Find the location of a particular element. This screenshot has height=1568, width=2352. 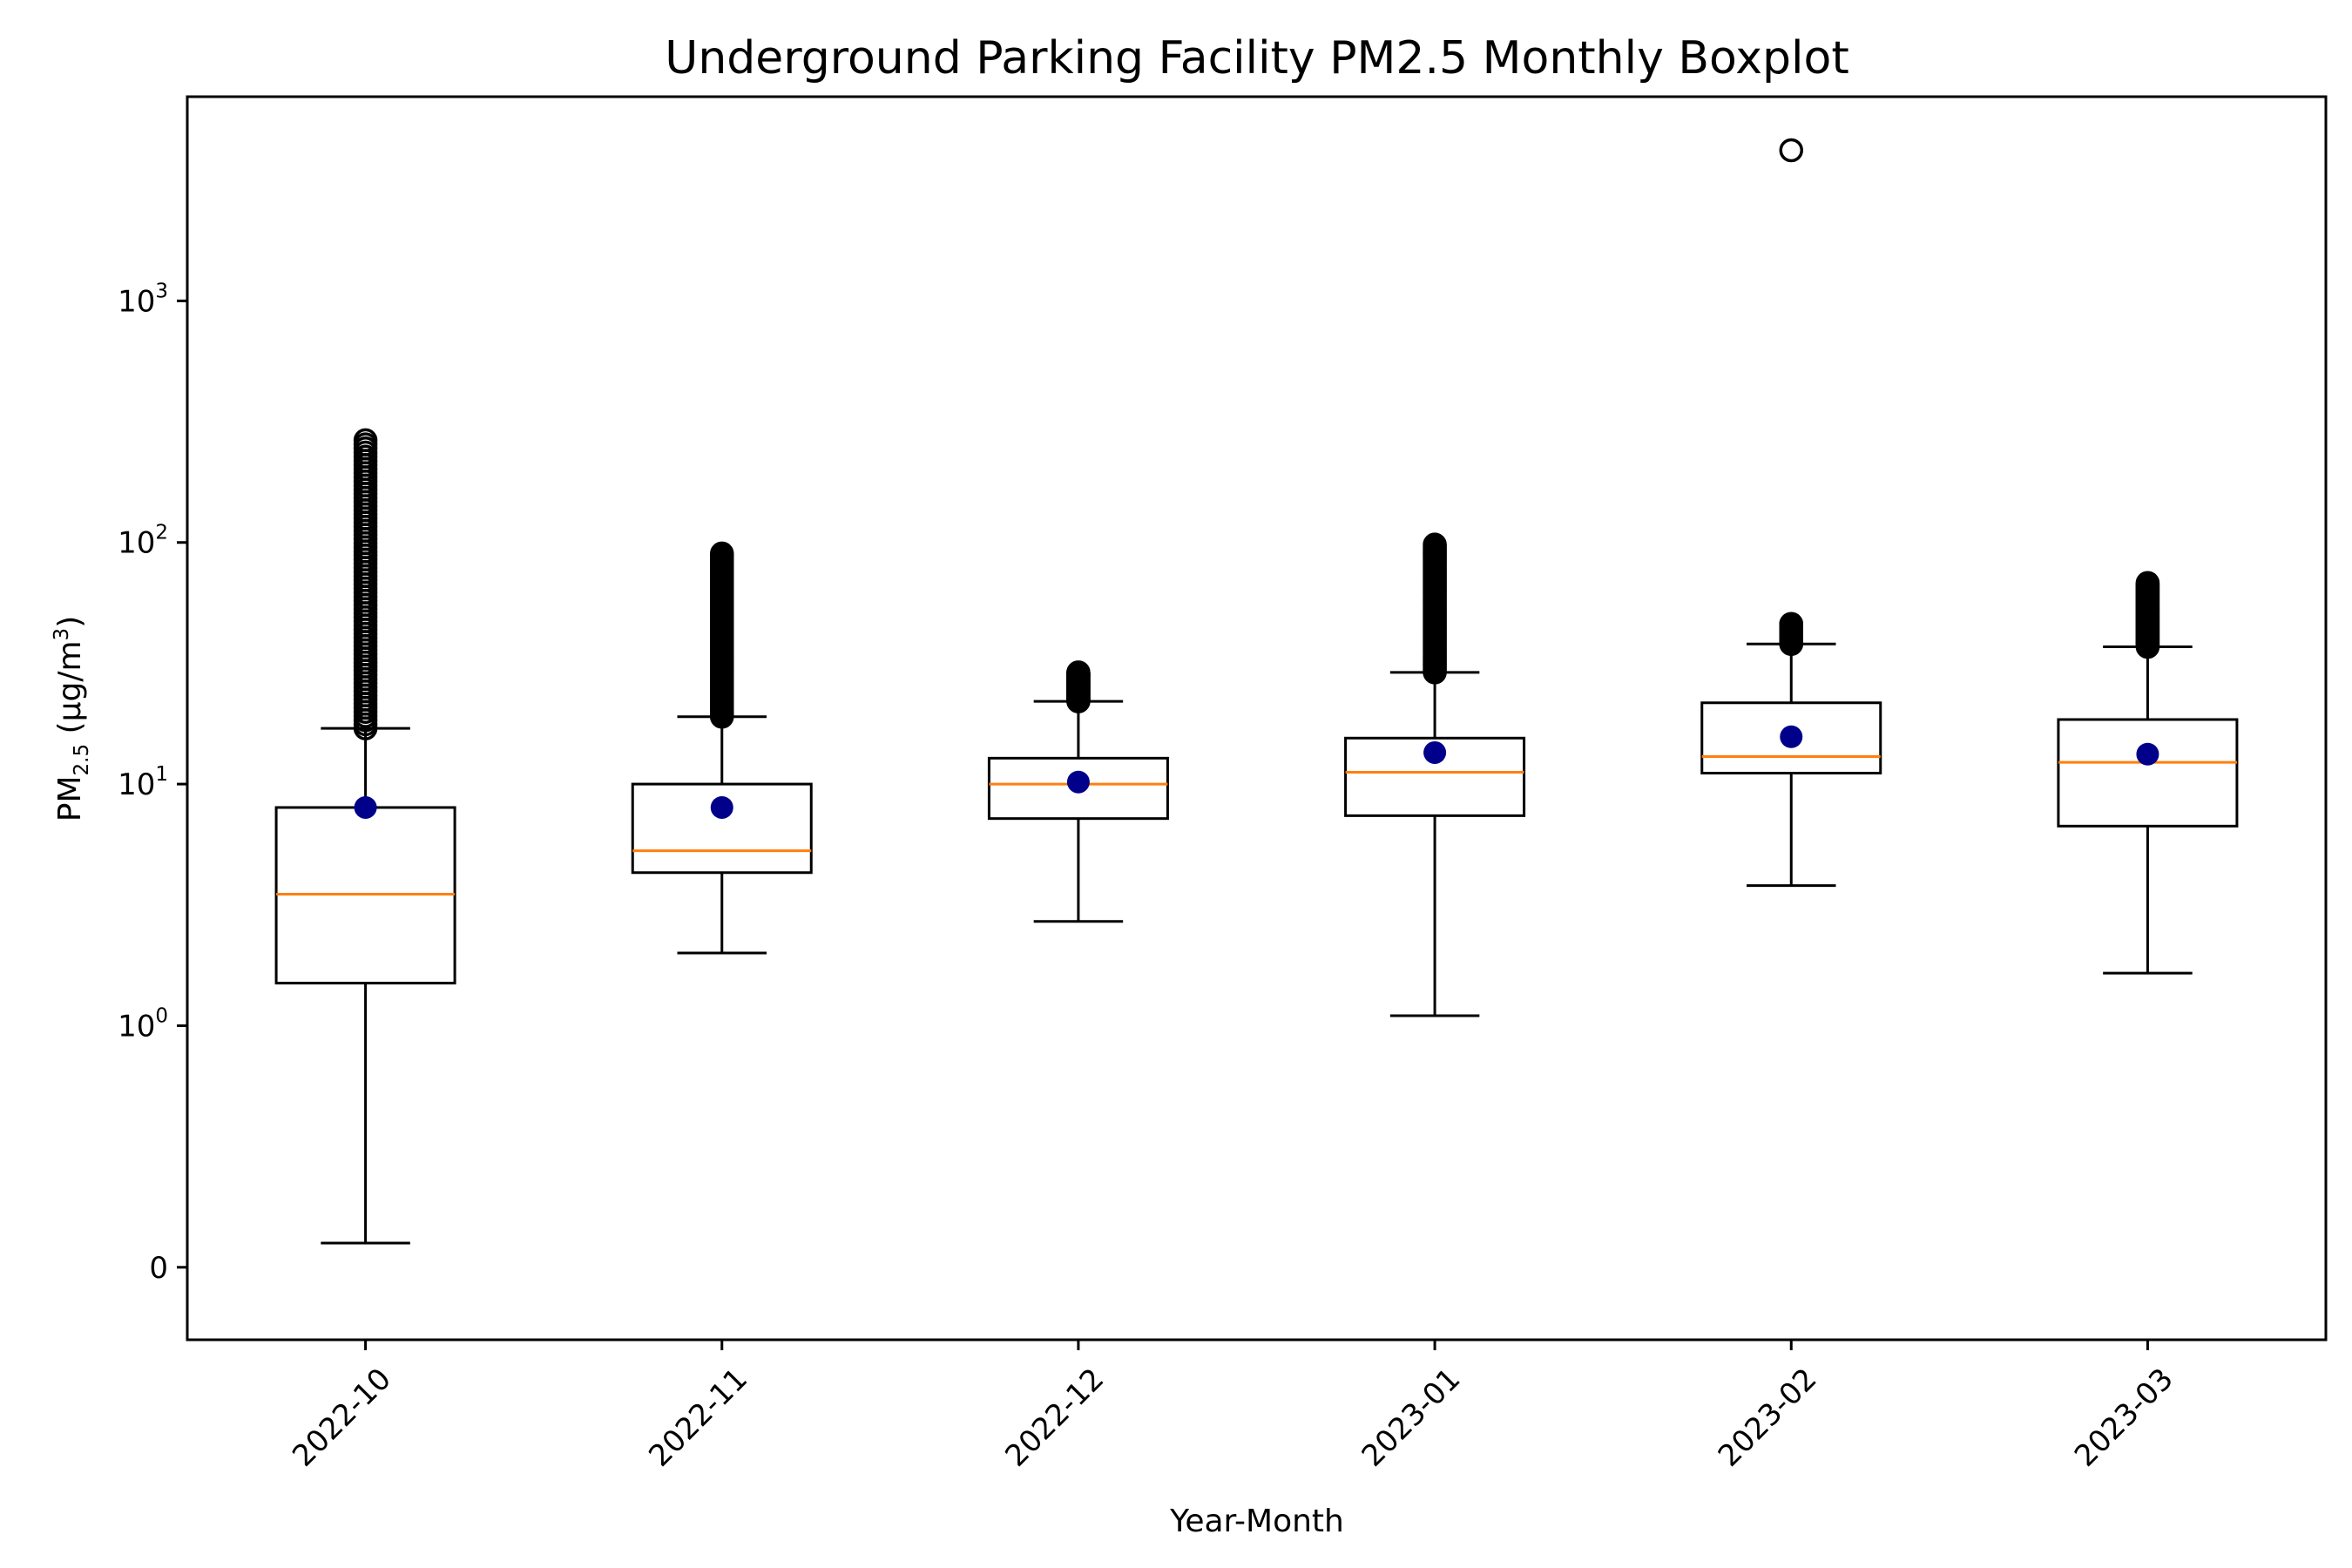

y-tick-exponent: 3 is located at coordinates (161, 291).